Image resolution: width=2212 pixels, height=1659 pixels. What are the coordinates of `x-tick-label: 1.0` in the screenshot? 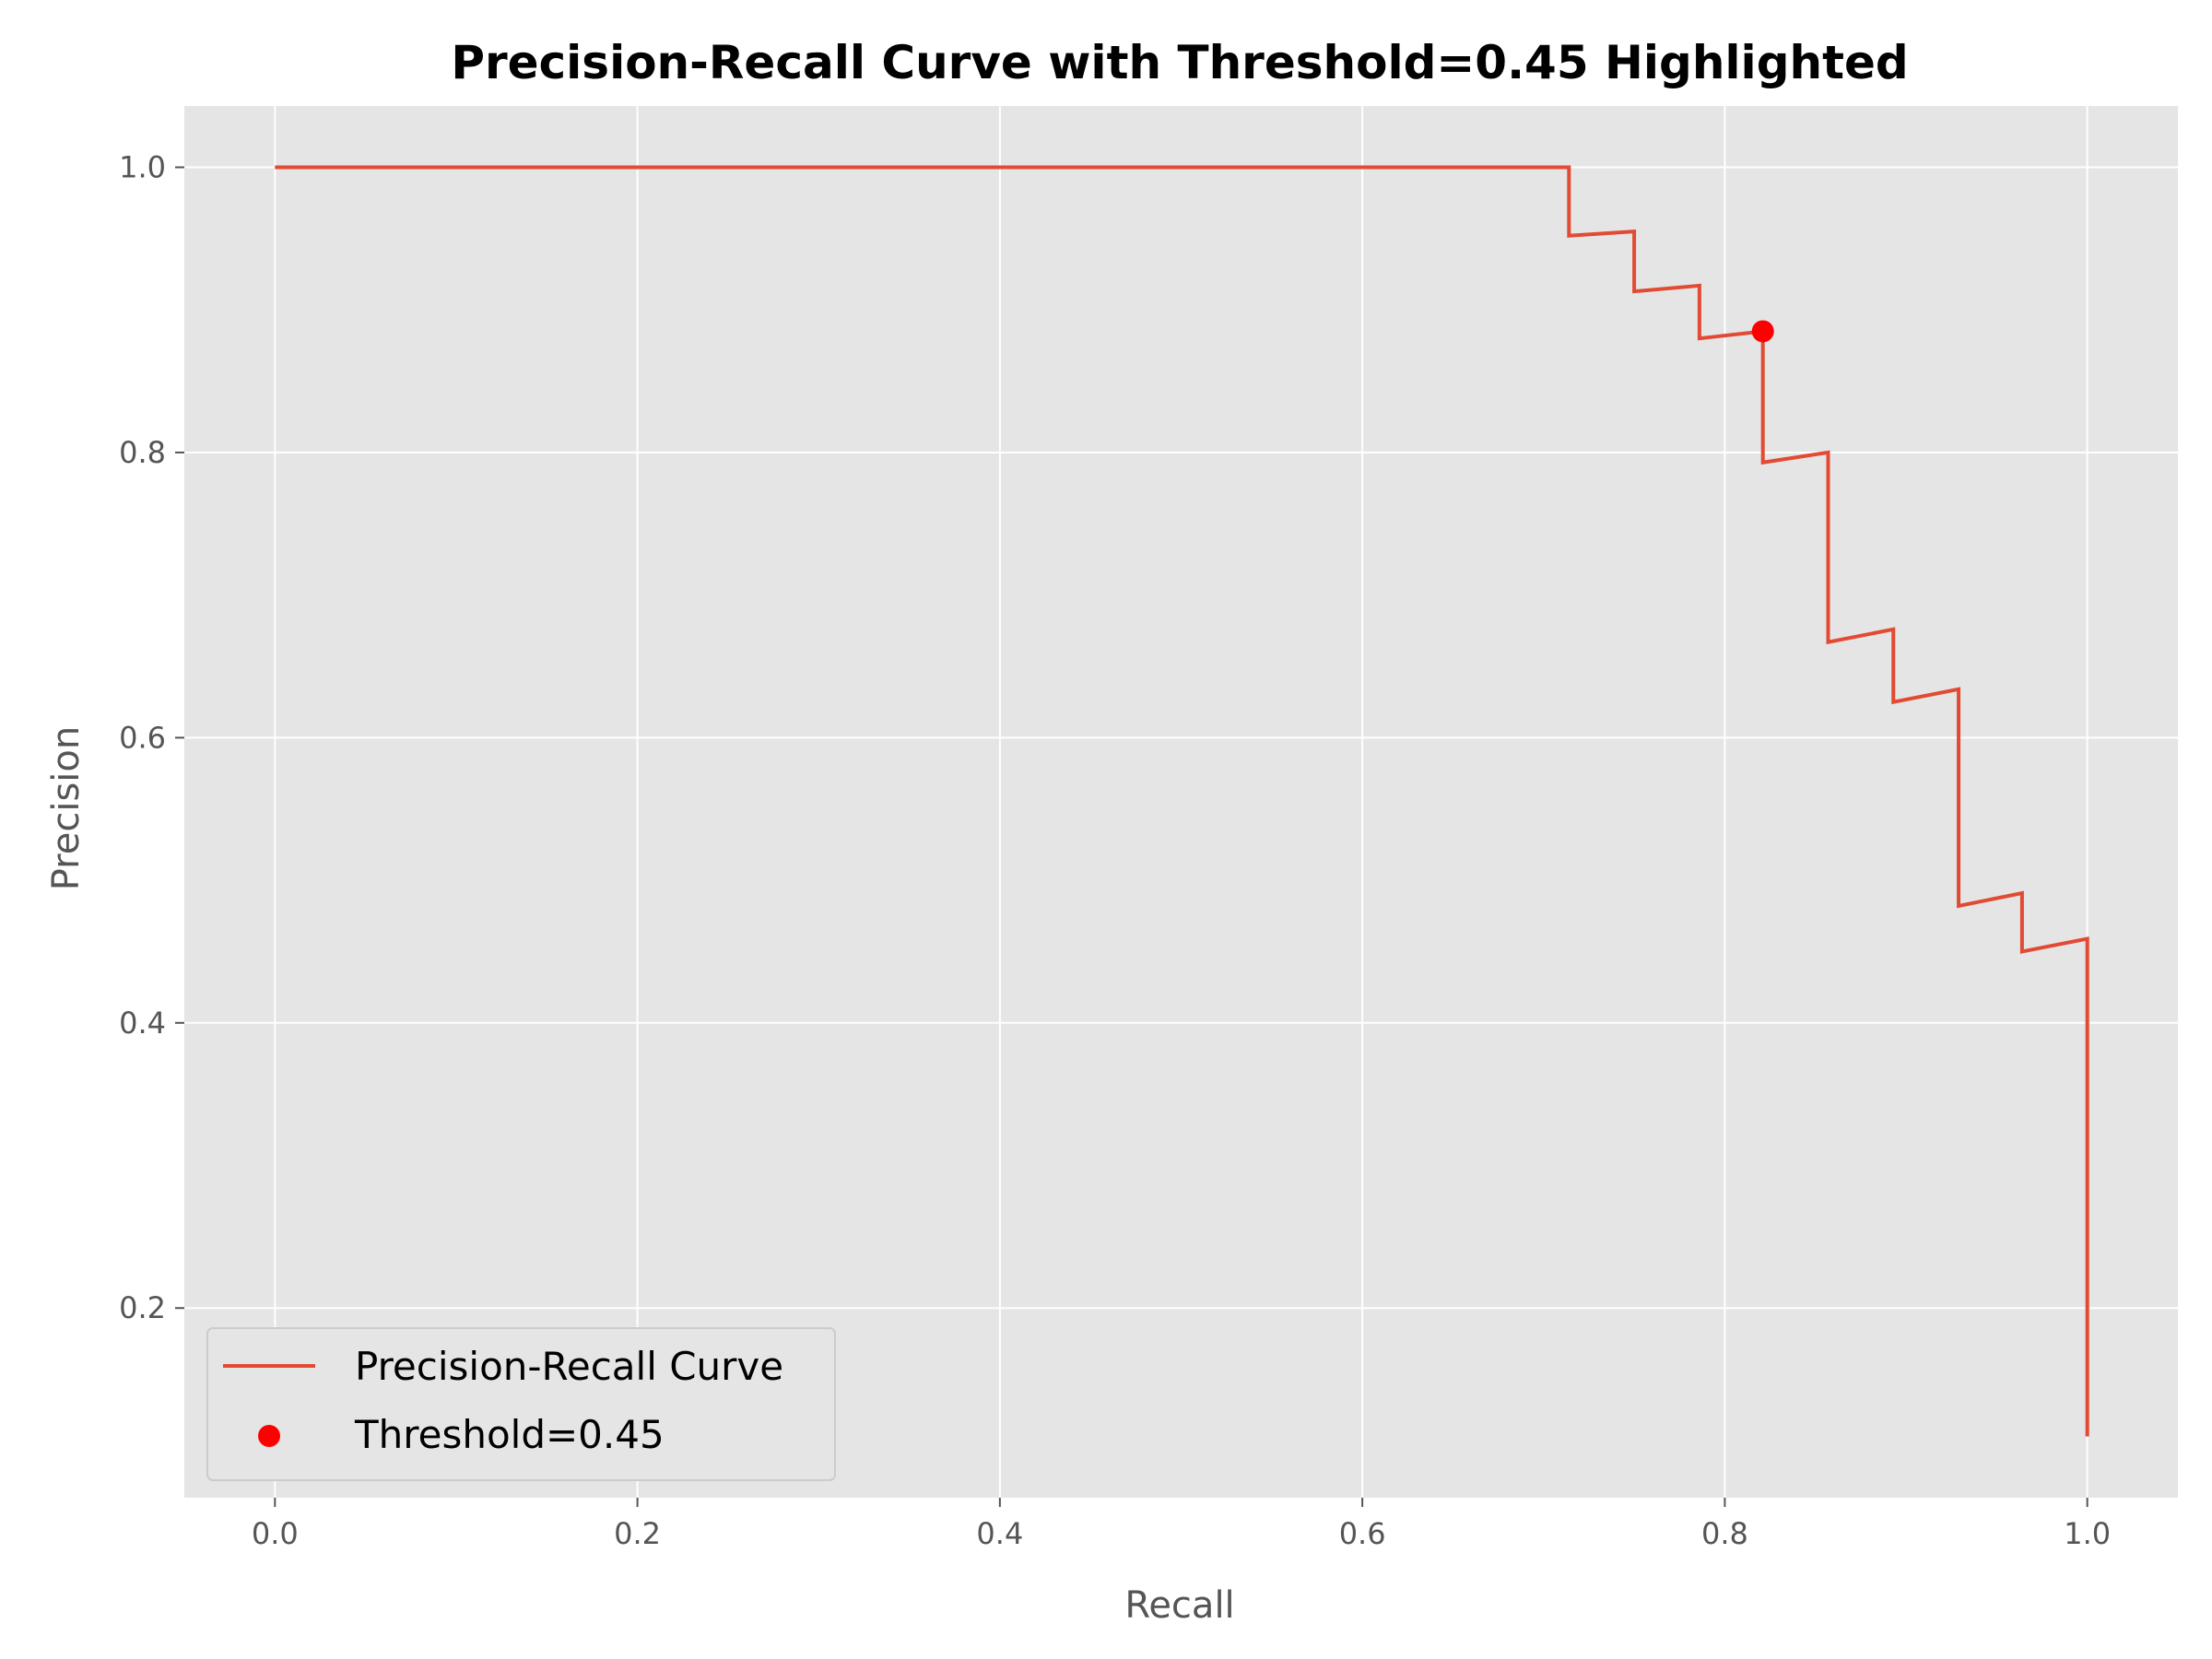 It's located at (2087, 1533).